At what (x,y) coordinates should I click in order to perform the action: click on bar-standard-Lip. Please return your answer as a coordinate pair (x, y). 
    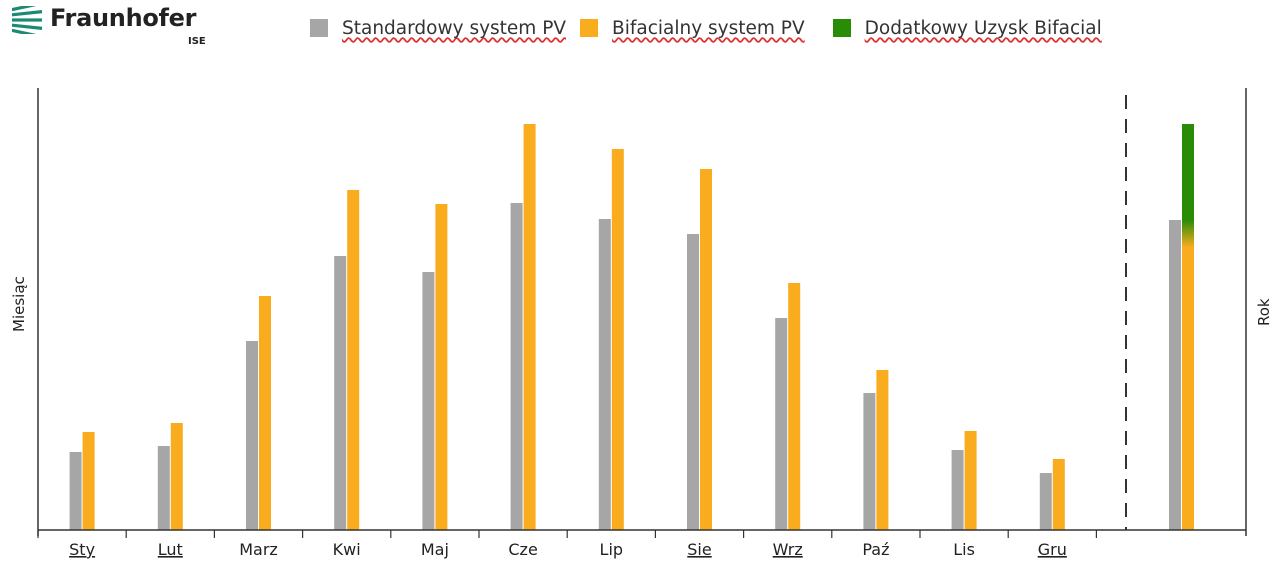
    Looking at the image, I should click on (604, 374).